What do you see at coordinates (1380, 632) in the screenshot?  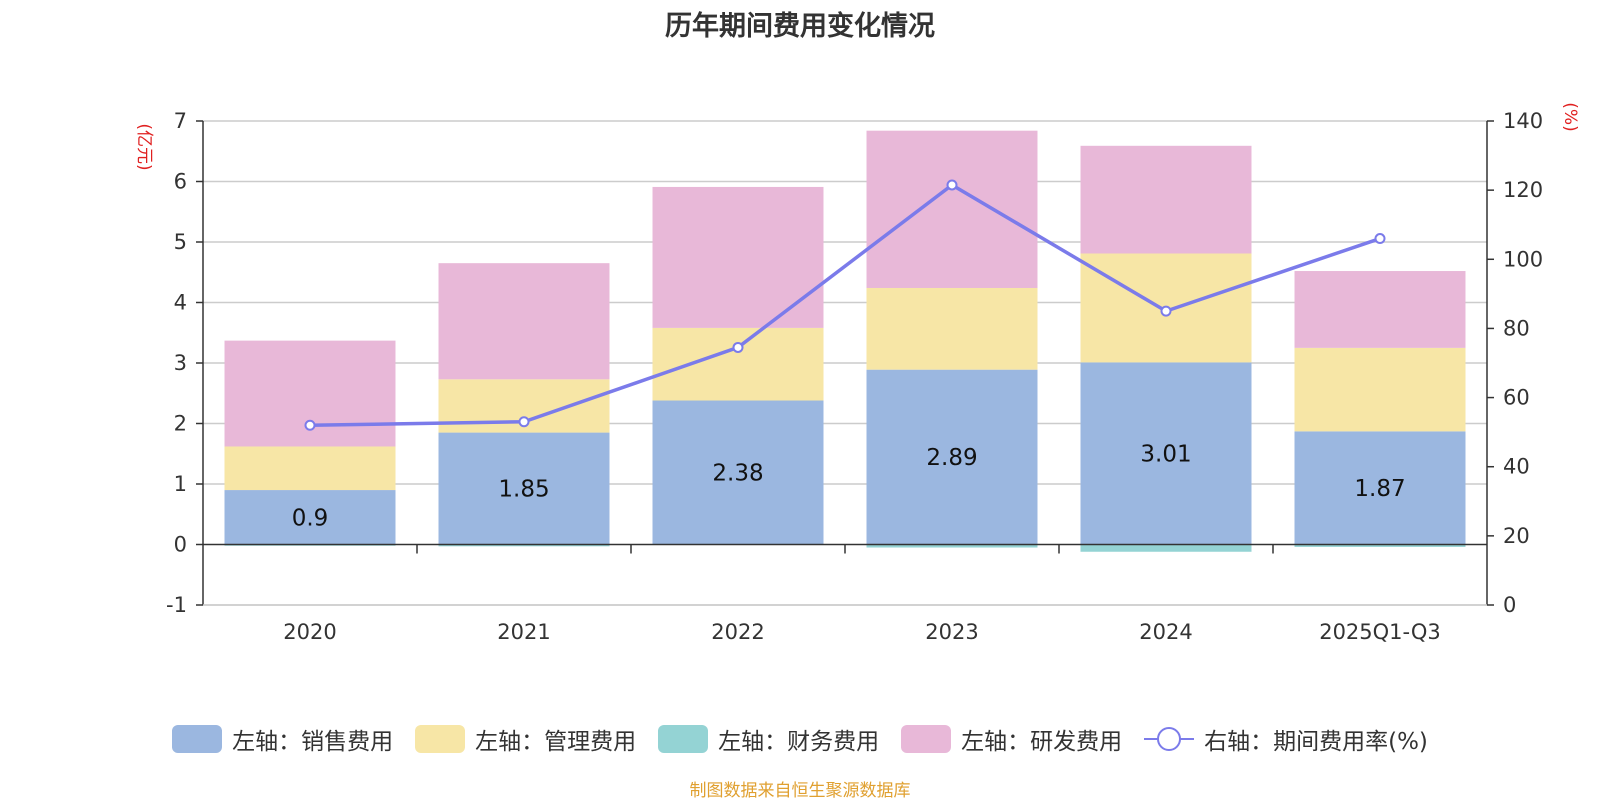 I see `x-tick-label: 2025Q1-Q3` at bounding box center [1380, 632].